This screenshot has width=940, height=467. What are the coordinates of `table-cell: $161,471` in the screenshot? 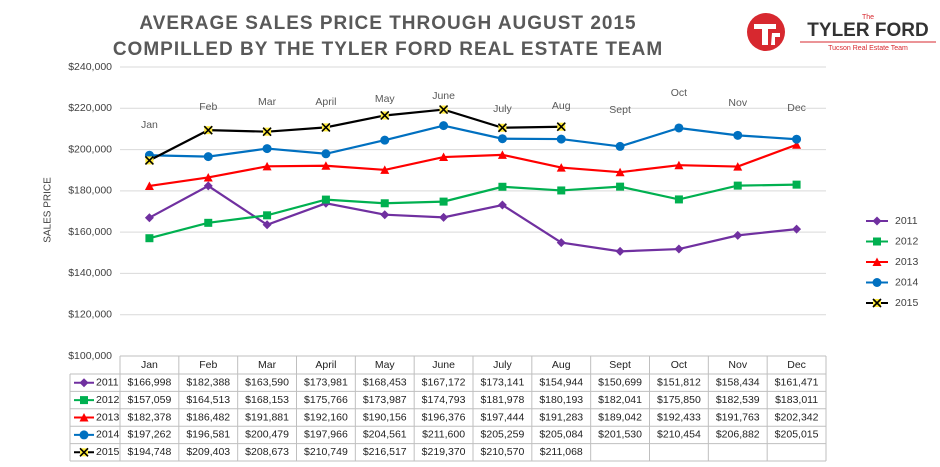 It's located at (797, 382).